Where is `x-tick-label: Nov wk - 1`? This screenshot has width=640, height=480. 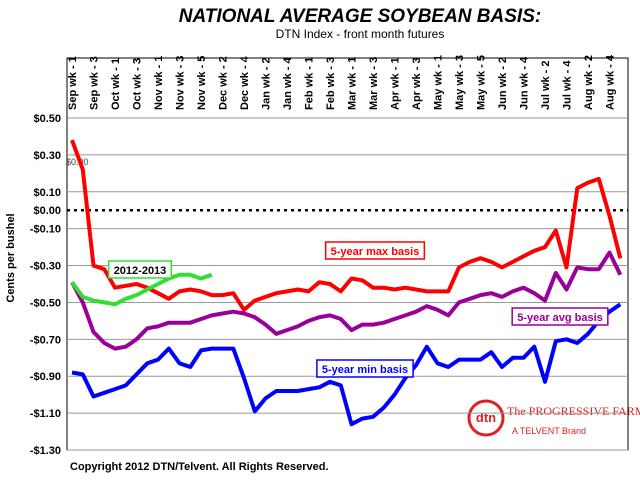
x-tick-label: Nov wk - 1 is located at coordinates (159, 83).